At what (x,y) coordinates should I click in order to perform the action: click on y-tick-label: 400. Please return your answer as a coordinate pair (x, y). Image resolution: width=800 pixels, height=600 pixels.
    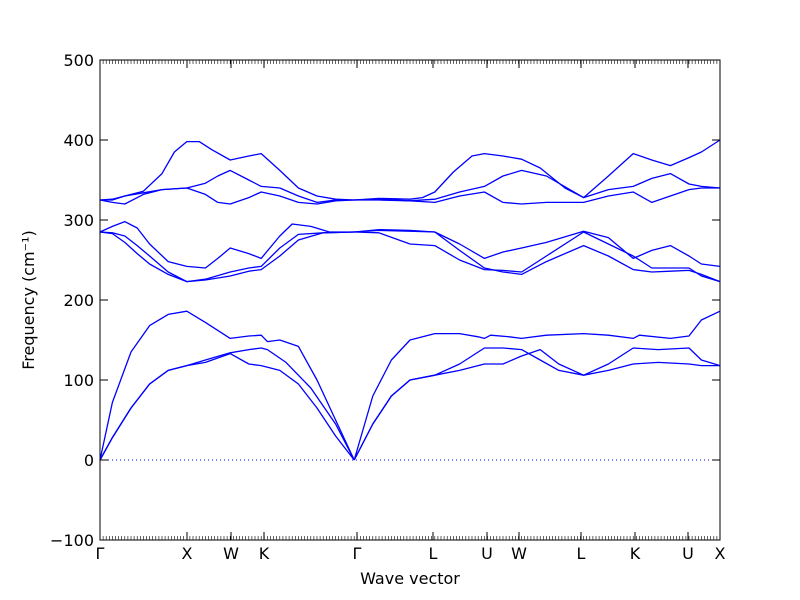
    Looking at the image, I should click on (78, 140).